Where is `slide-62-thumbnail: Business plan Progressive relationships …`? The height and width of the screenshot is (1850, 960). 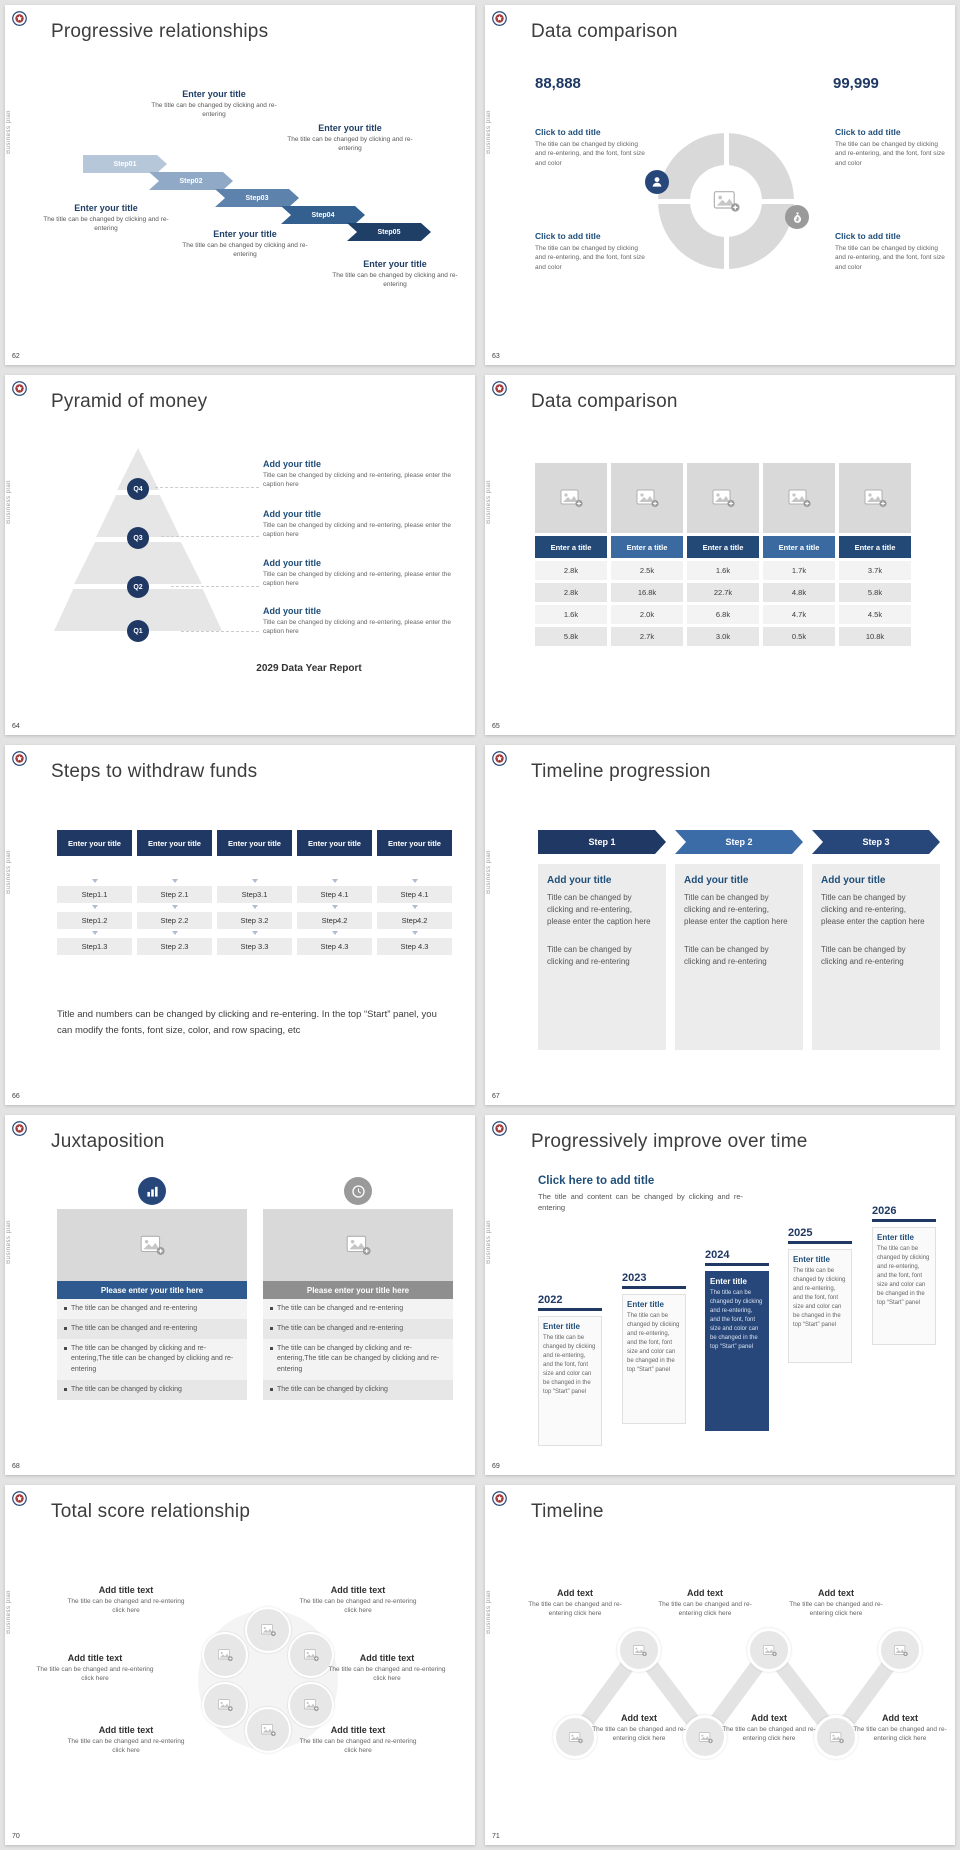
slide-62-thumbnail: Business plan Progressive relationships … is located at coordinates (240, 185).